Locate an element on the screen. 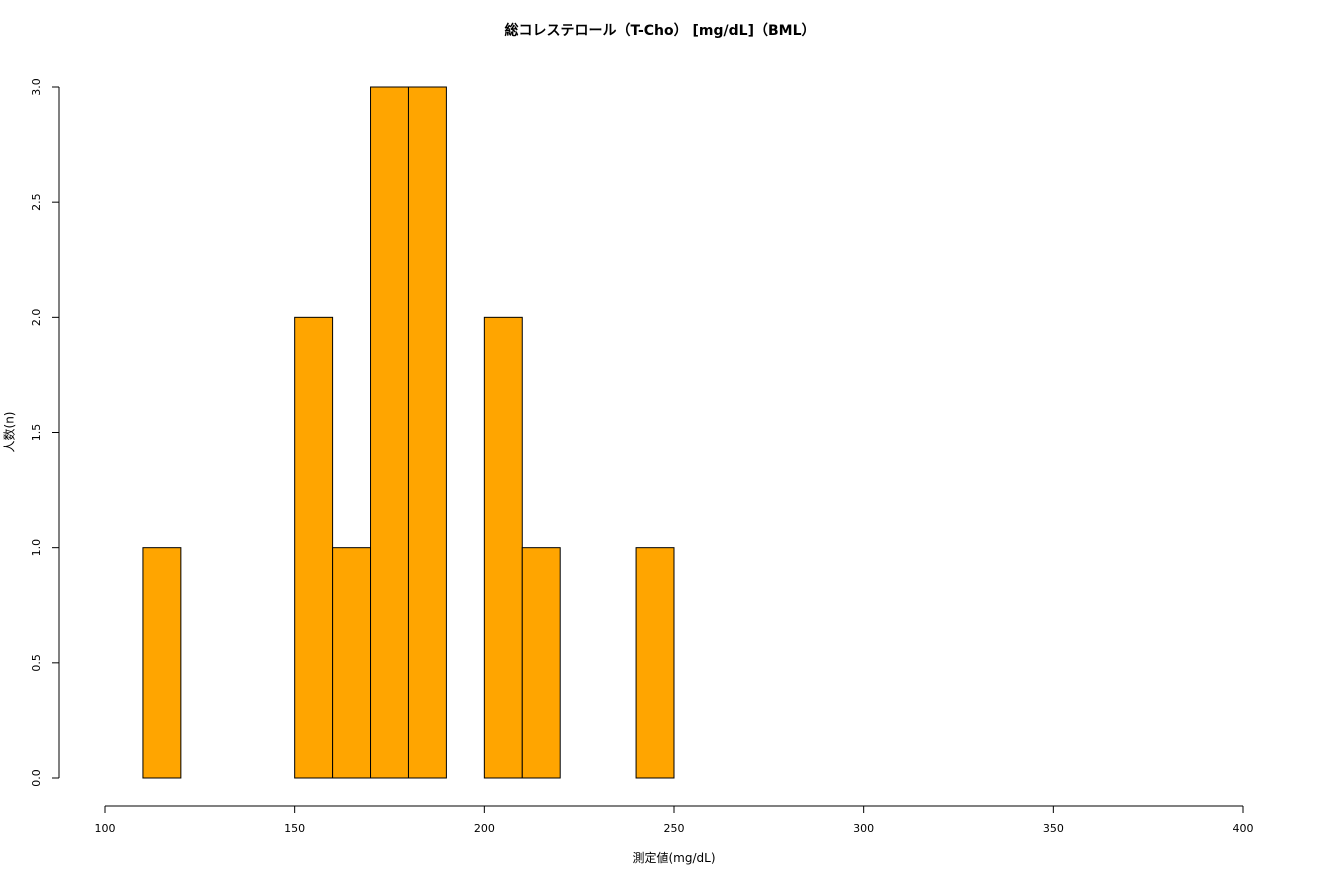  x-tick-label: 250 is located at coordinates (674, 828).